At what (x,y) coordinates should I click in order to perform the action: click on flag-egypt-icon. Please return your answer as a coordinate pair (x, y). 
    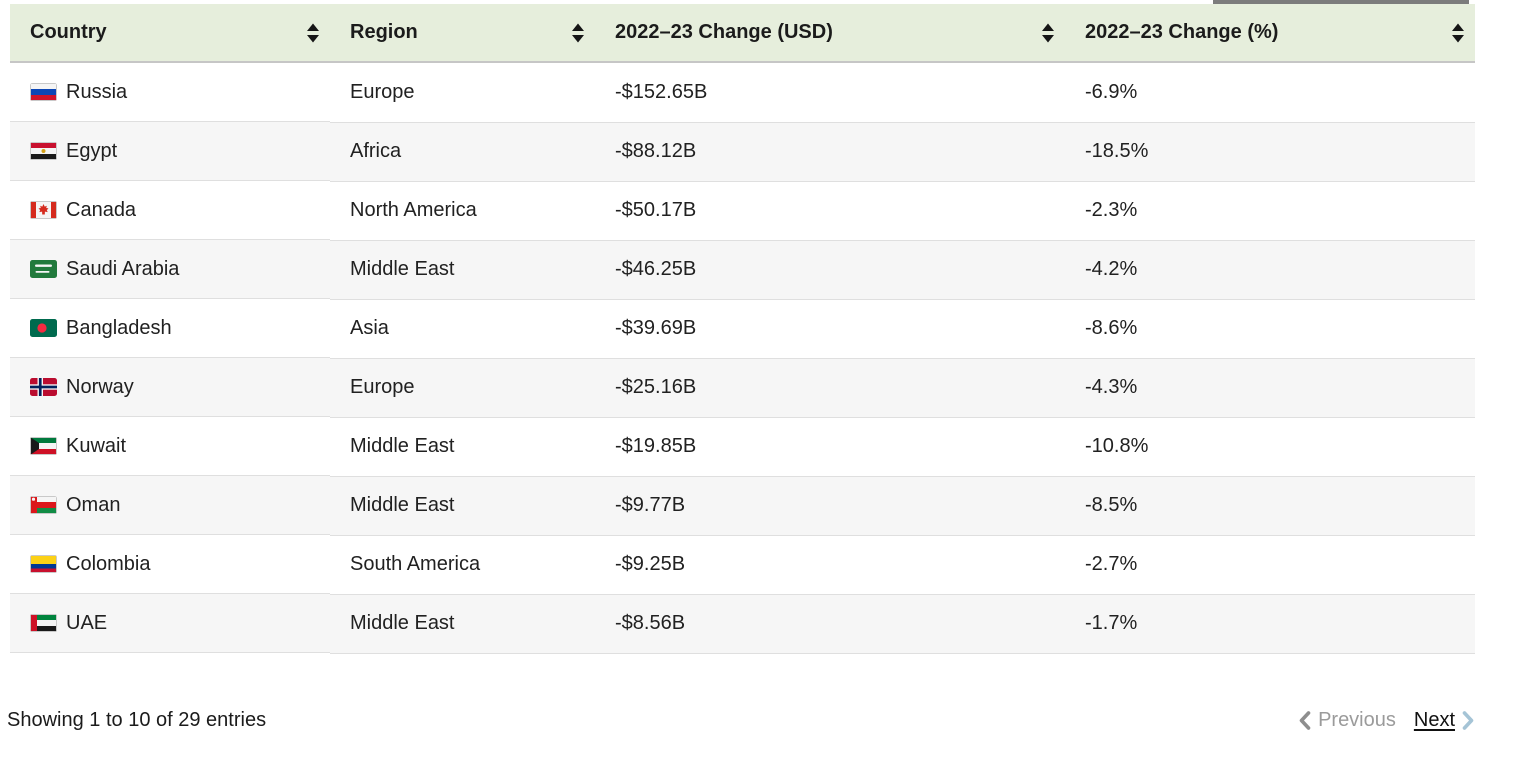
    Looking at the image, I should click on (43, 151).